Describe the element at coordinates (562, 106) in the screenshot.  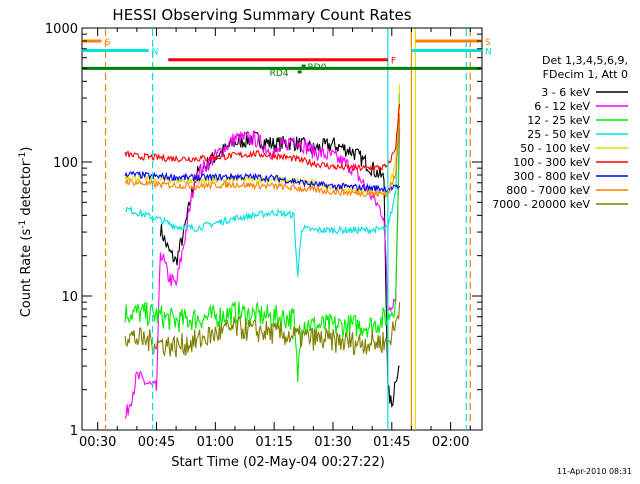
I see `legend-label-1: 6 - 12 keV` at that location.